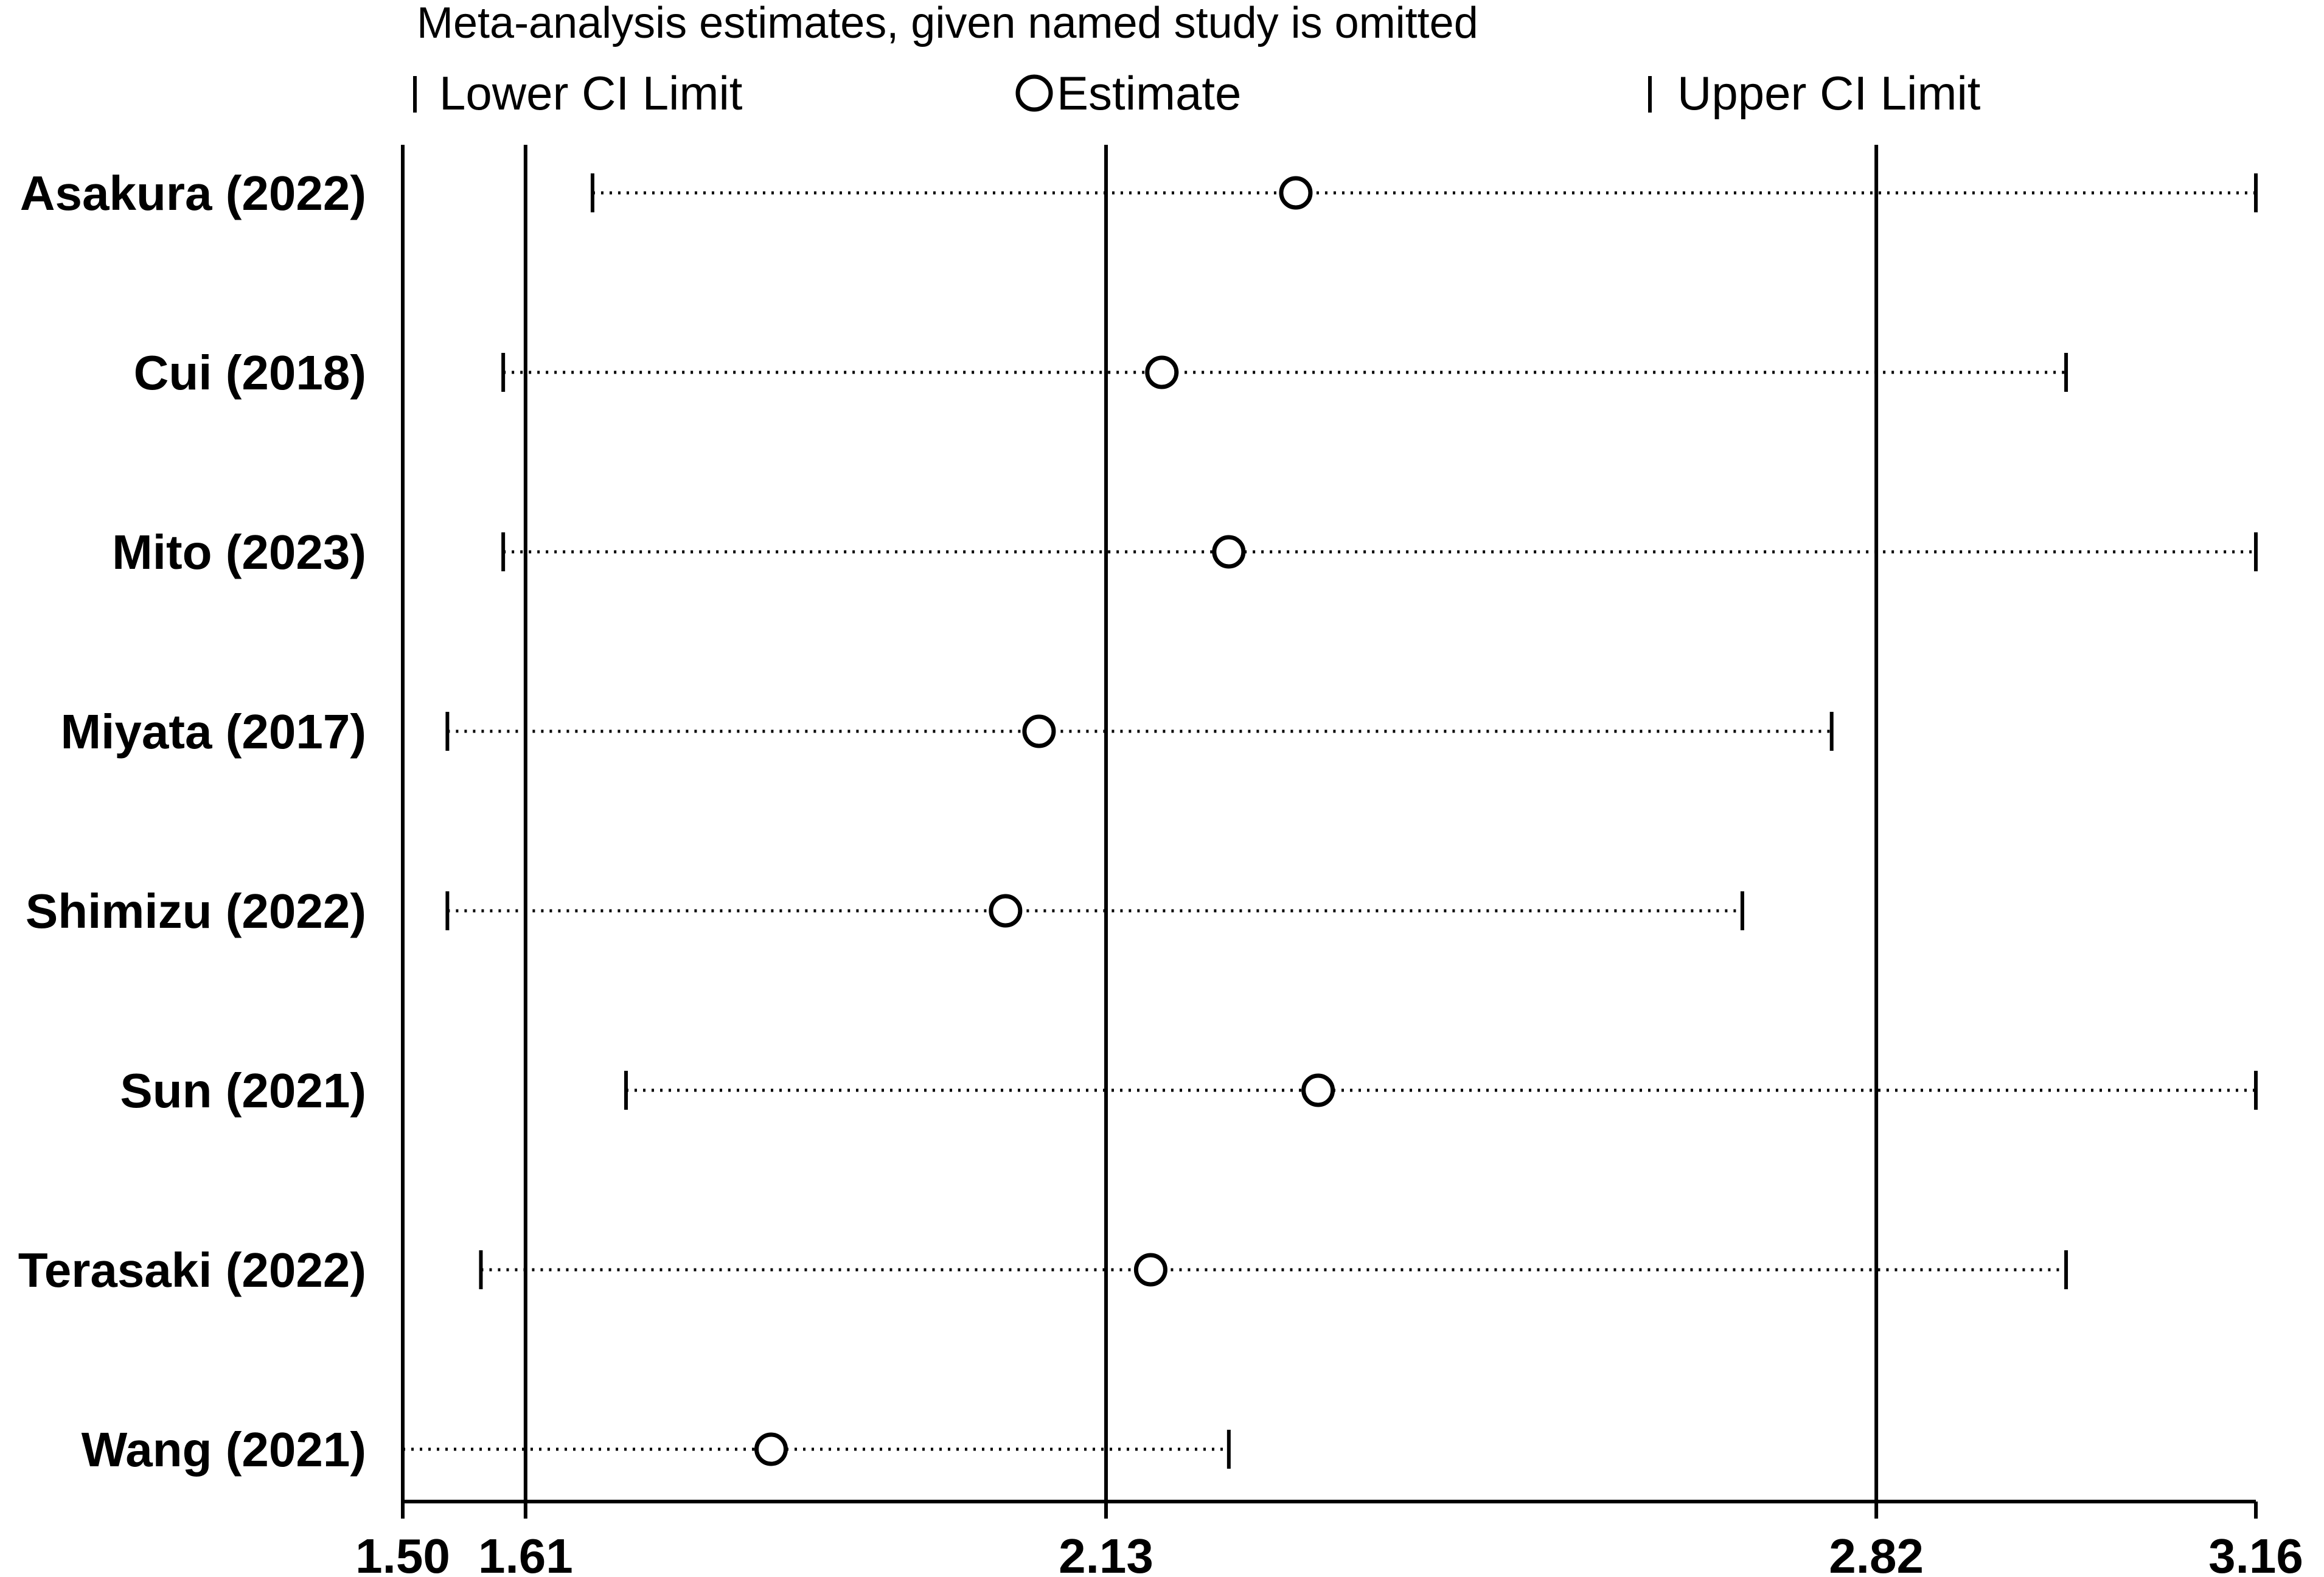 The width and height of the screenshot is (2324, 1577). Describe the element at coordinates (250, 373) in the screenshot. I see `study-label: Cui (2018)` at that location.